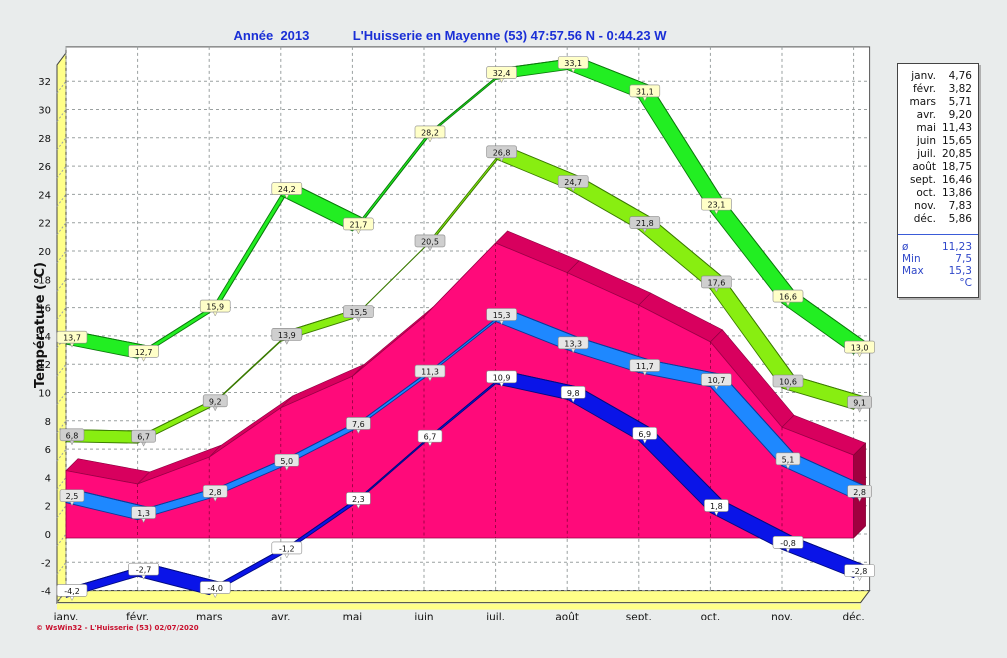  What do you see at coordinates (44, 111) in the screenshot?
I see `y-tick-label: 30` at bounding box center [44, 111].